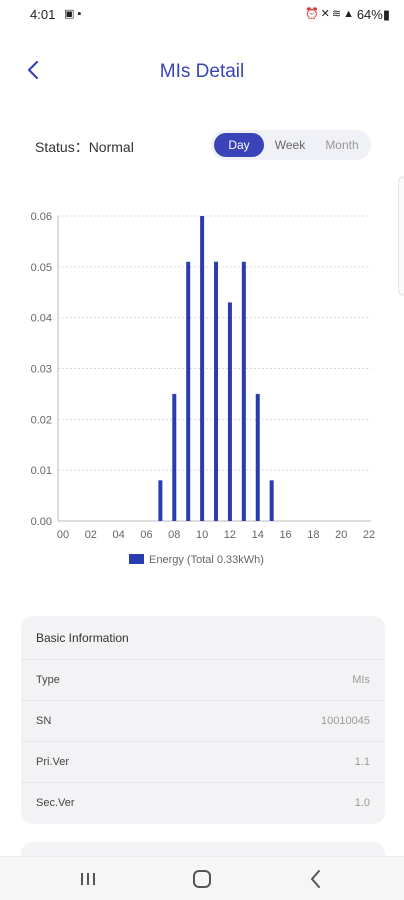  Describe the element at coordinates (41, 217) in the screenshot. I see `y-tick-label: 0.06` at that location.